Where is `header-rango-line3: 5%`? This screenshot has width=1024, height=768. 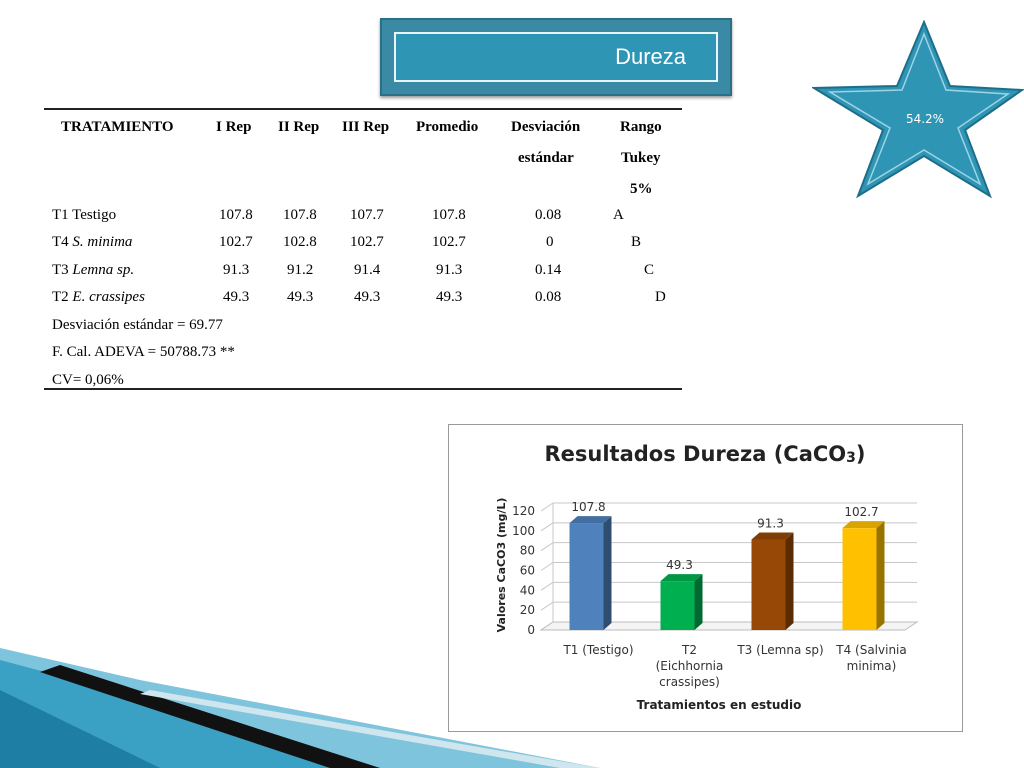
header-rango-line3: 5% is located at coordinates (641, 189).